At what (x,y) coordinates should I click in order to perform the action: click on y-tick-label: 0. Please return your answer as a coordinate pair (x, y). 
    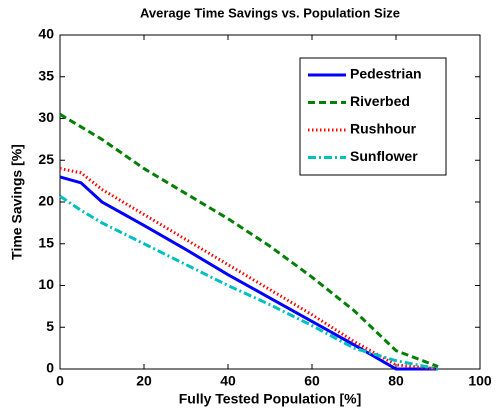
    Looking at the image, I should click on (50, 368).